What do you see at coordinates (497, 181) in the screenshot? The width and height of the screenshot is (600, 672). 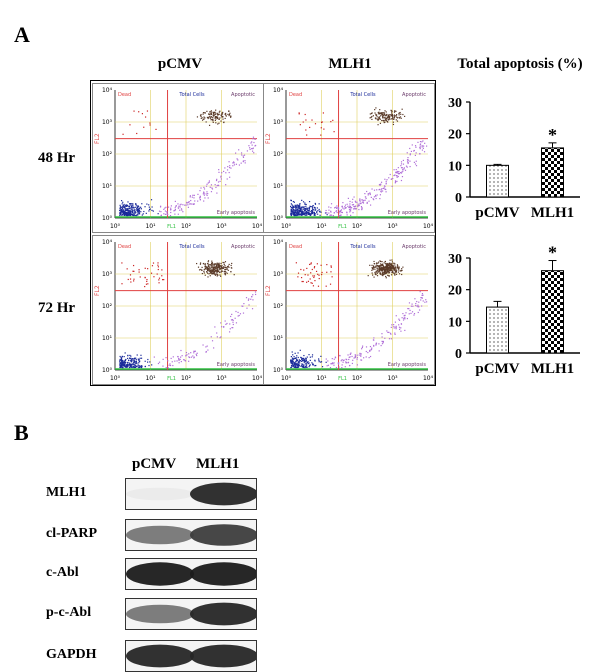 I see `bar-pcmv` at bounding box center [497, 181].